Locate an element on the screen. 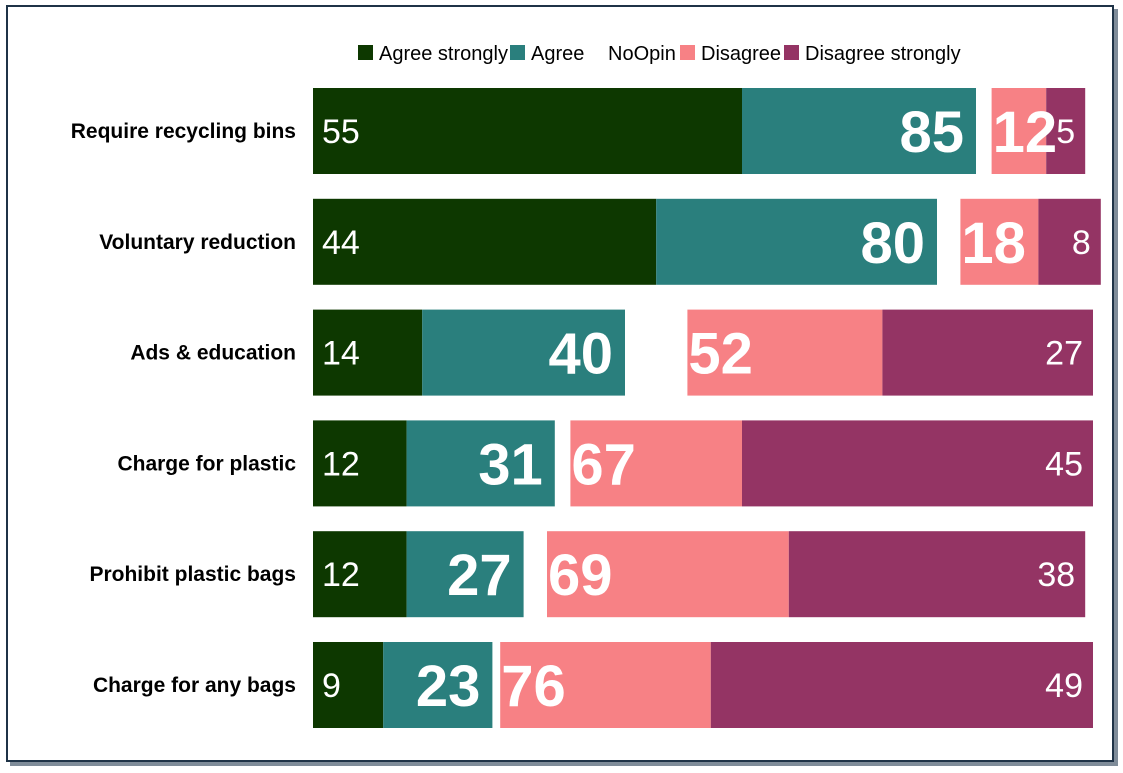  bar-prohibit-plastic-bags-disagree-strongly is located at coordinates (937, 574).